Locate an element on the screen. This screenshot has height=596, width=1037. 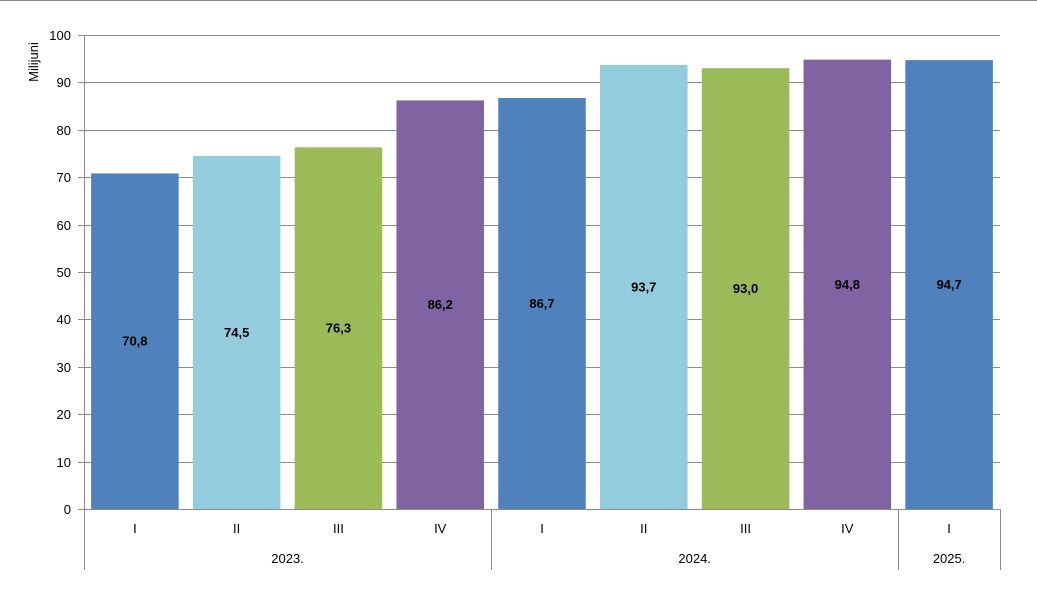
y-tick-label: 80 is located at coordinates (64, 130).